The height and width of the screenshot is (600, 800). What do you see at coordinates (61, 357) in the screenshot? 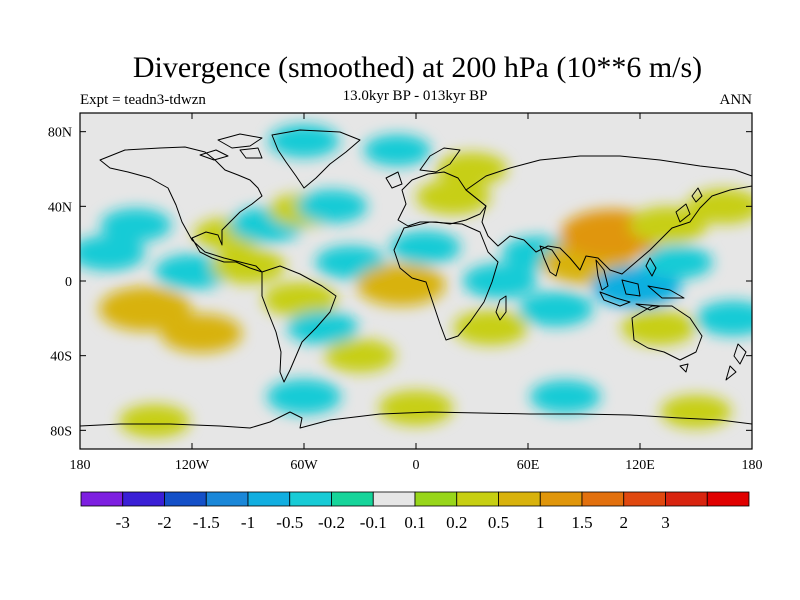
I see `lat-tick-label: 40S` at bounding box center [61, 357].